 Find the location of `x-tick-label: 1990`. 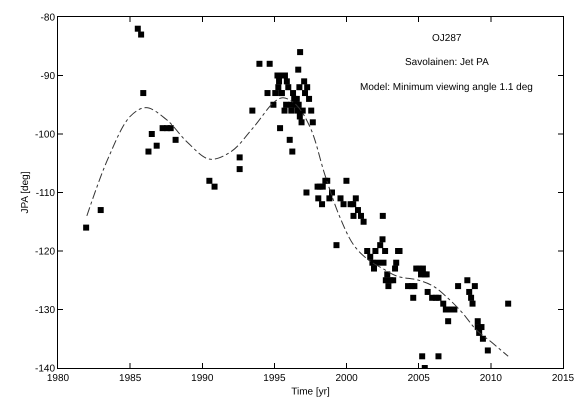

x-tick-label: 1990 is located at coordinates (202, 378).